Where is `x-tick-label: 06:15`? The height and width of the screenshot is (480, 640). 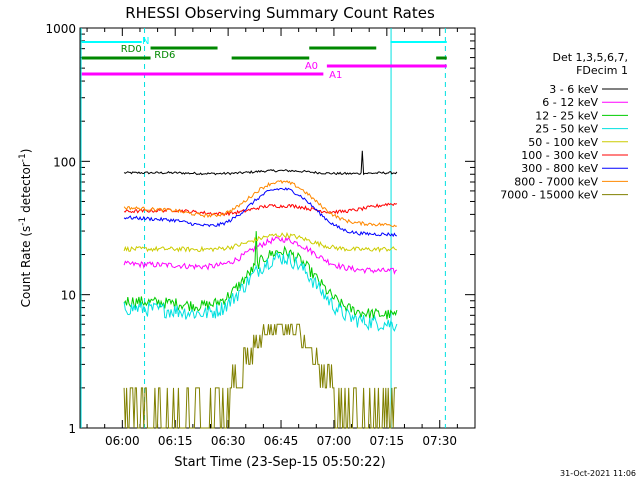
x-tick-label: 06:15 is located at coordinates (175, 441).